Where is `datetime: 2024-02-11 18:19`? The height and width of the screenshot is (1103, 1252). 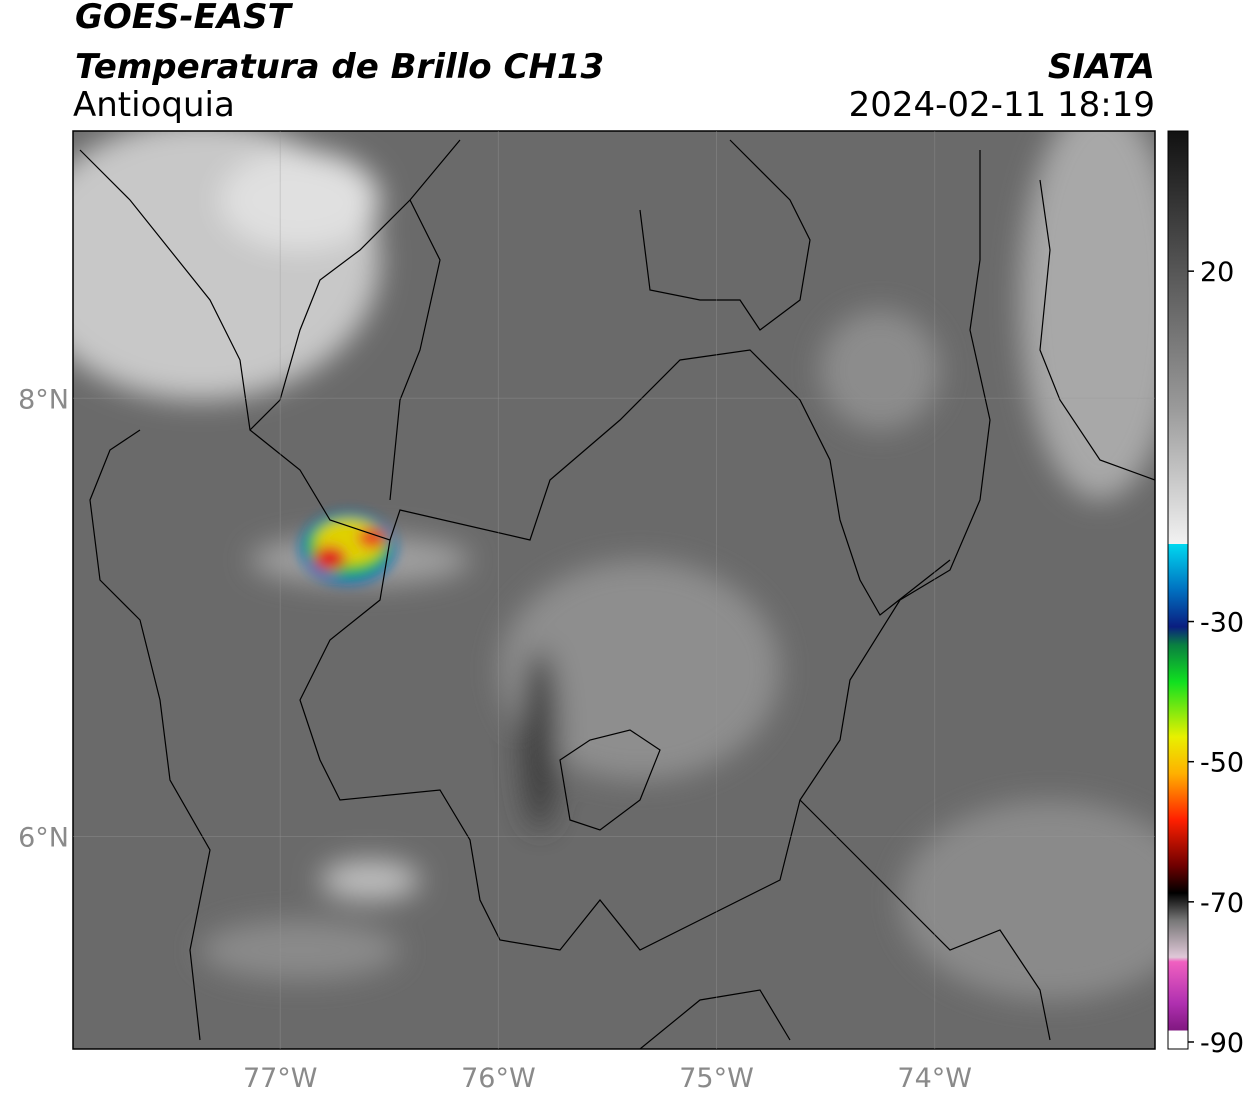 datetime: 2024-02-11 18:19 is located at coordinates (1002, 105).